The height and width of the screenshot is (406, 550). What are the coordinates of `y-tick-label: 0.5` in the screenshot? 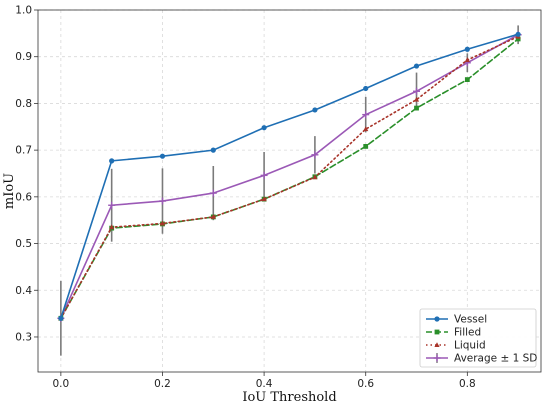 It's located at (23, 244).